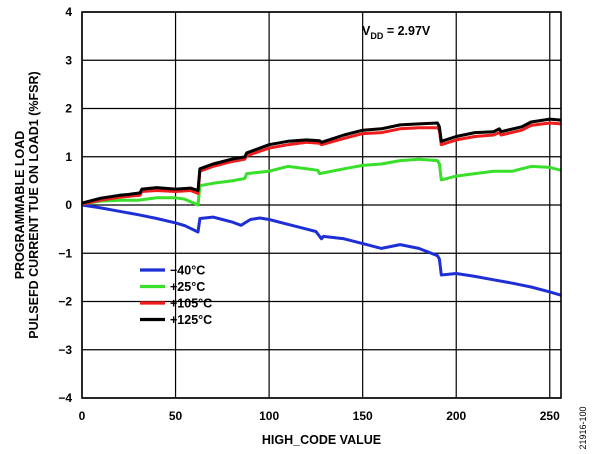 The image size is (595, 454). Describe the element at coordinates (187, 271) in the screenshot. I see `legend-label: −40°C` at that location.